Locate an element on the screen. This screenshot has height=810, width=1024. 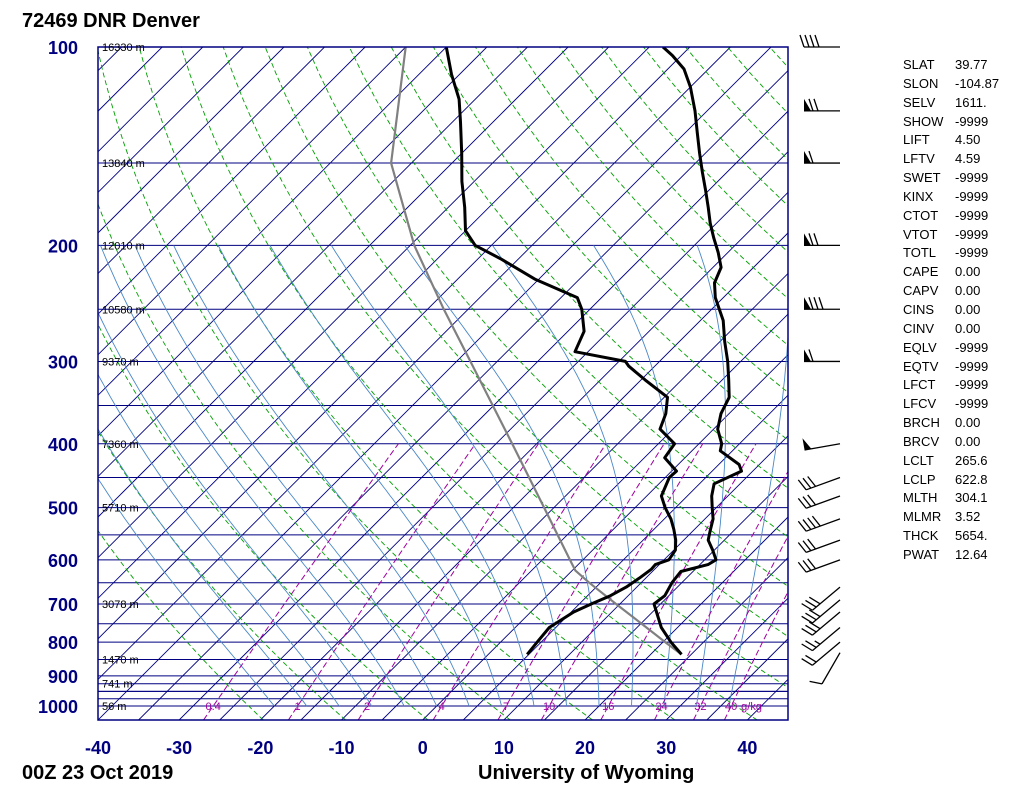
mixing-ratio-label: 16 is located at coordinates (608, 707).